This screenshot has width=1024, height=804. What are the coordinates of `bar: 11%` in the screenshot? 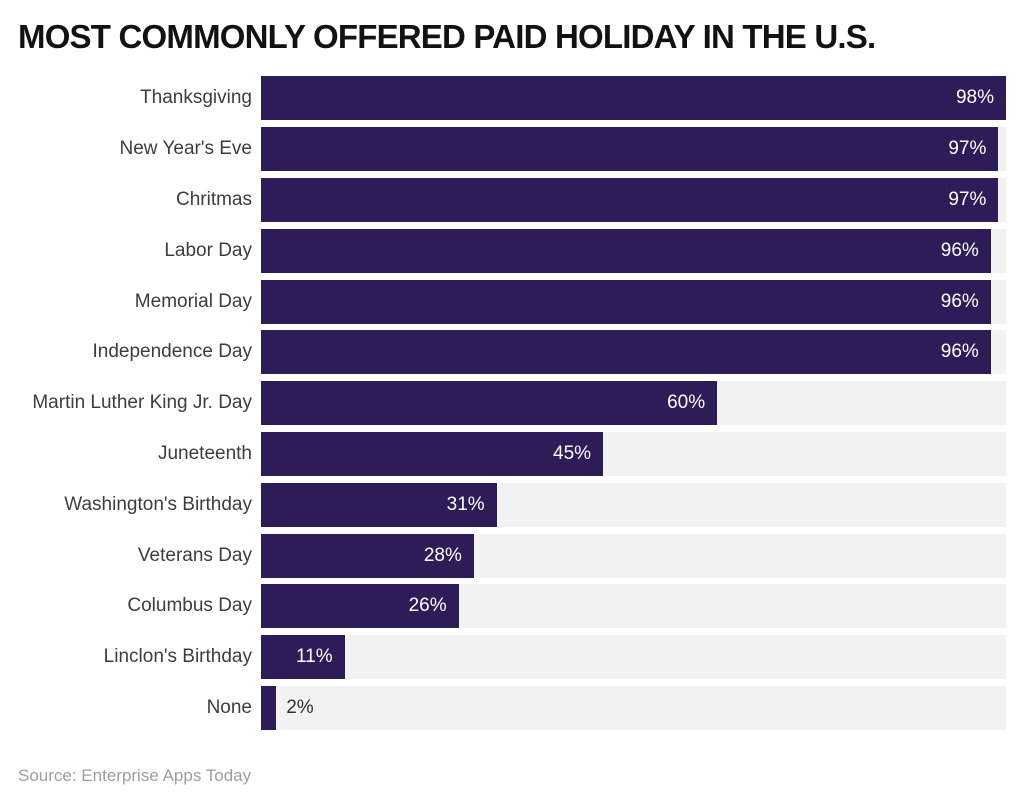 It's located at (303, 657).